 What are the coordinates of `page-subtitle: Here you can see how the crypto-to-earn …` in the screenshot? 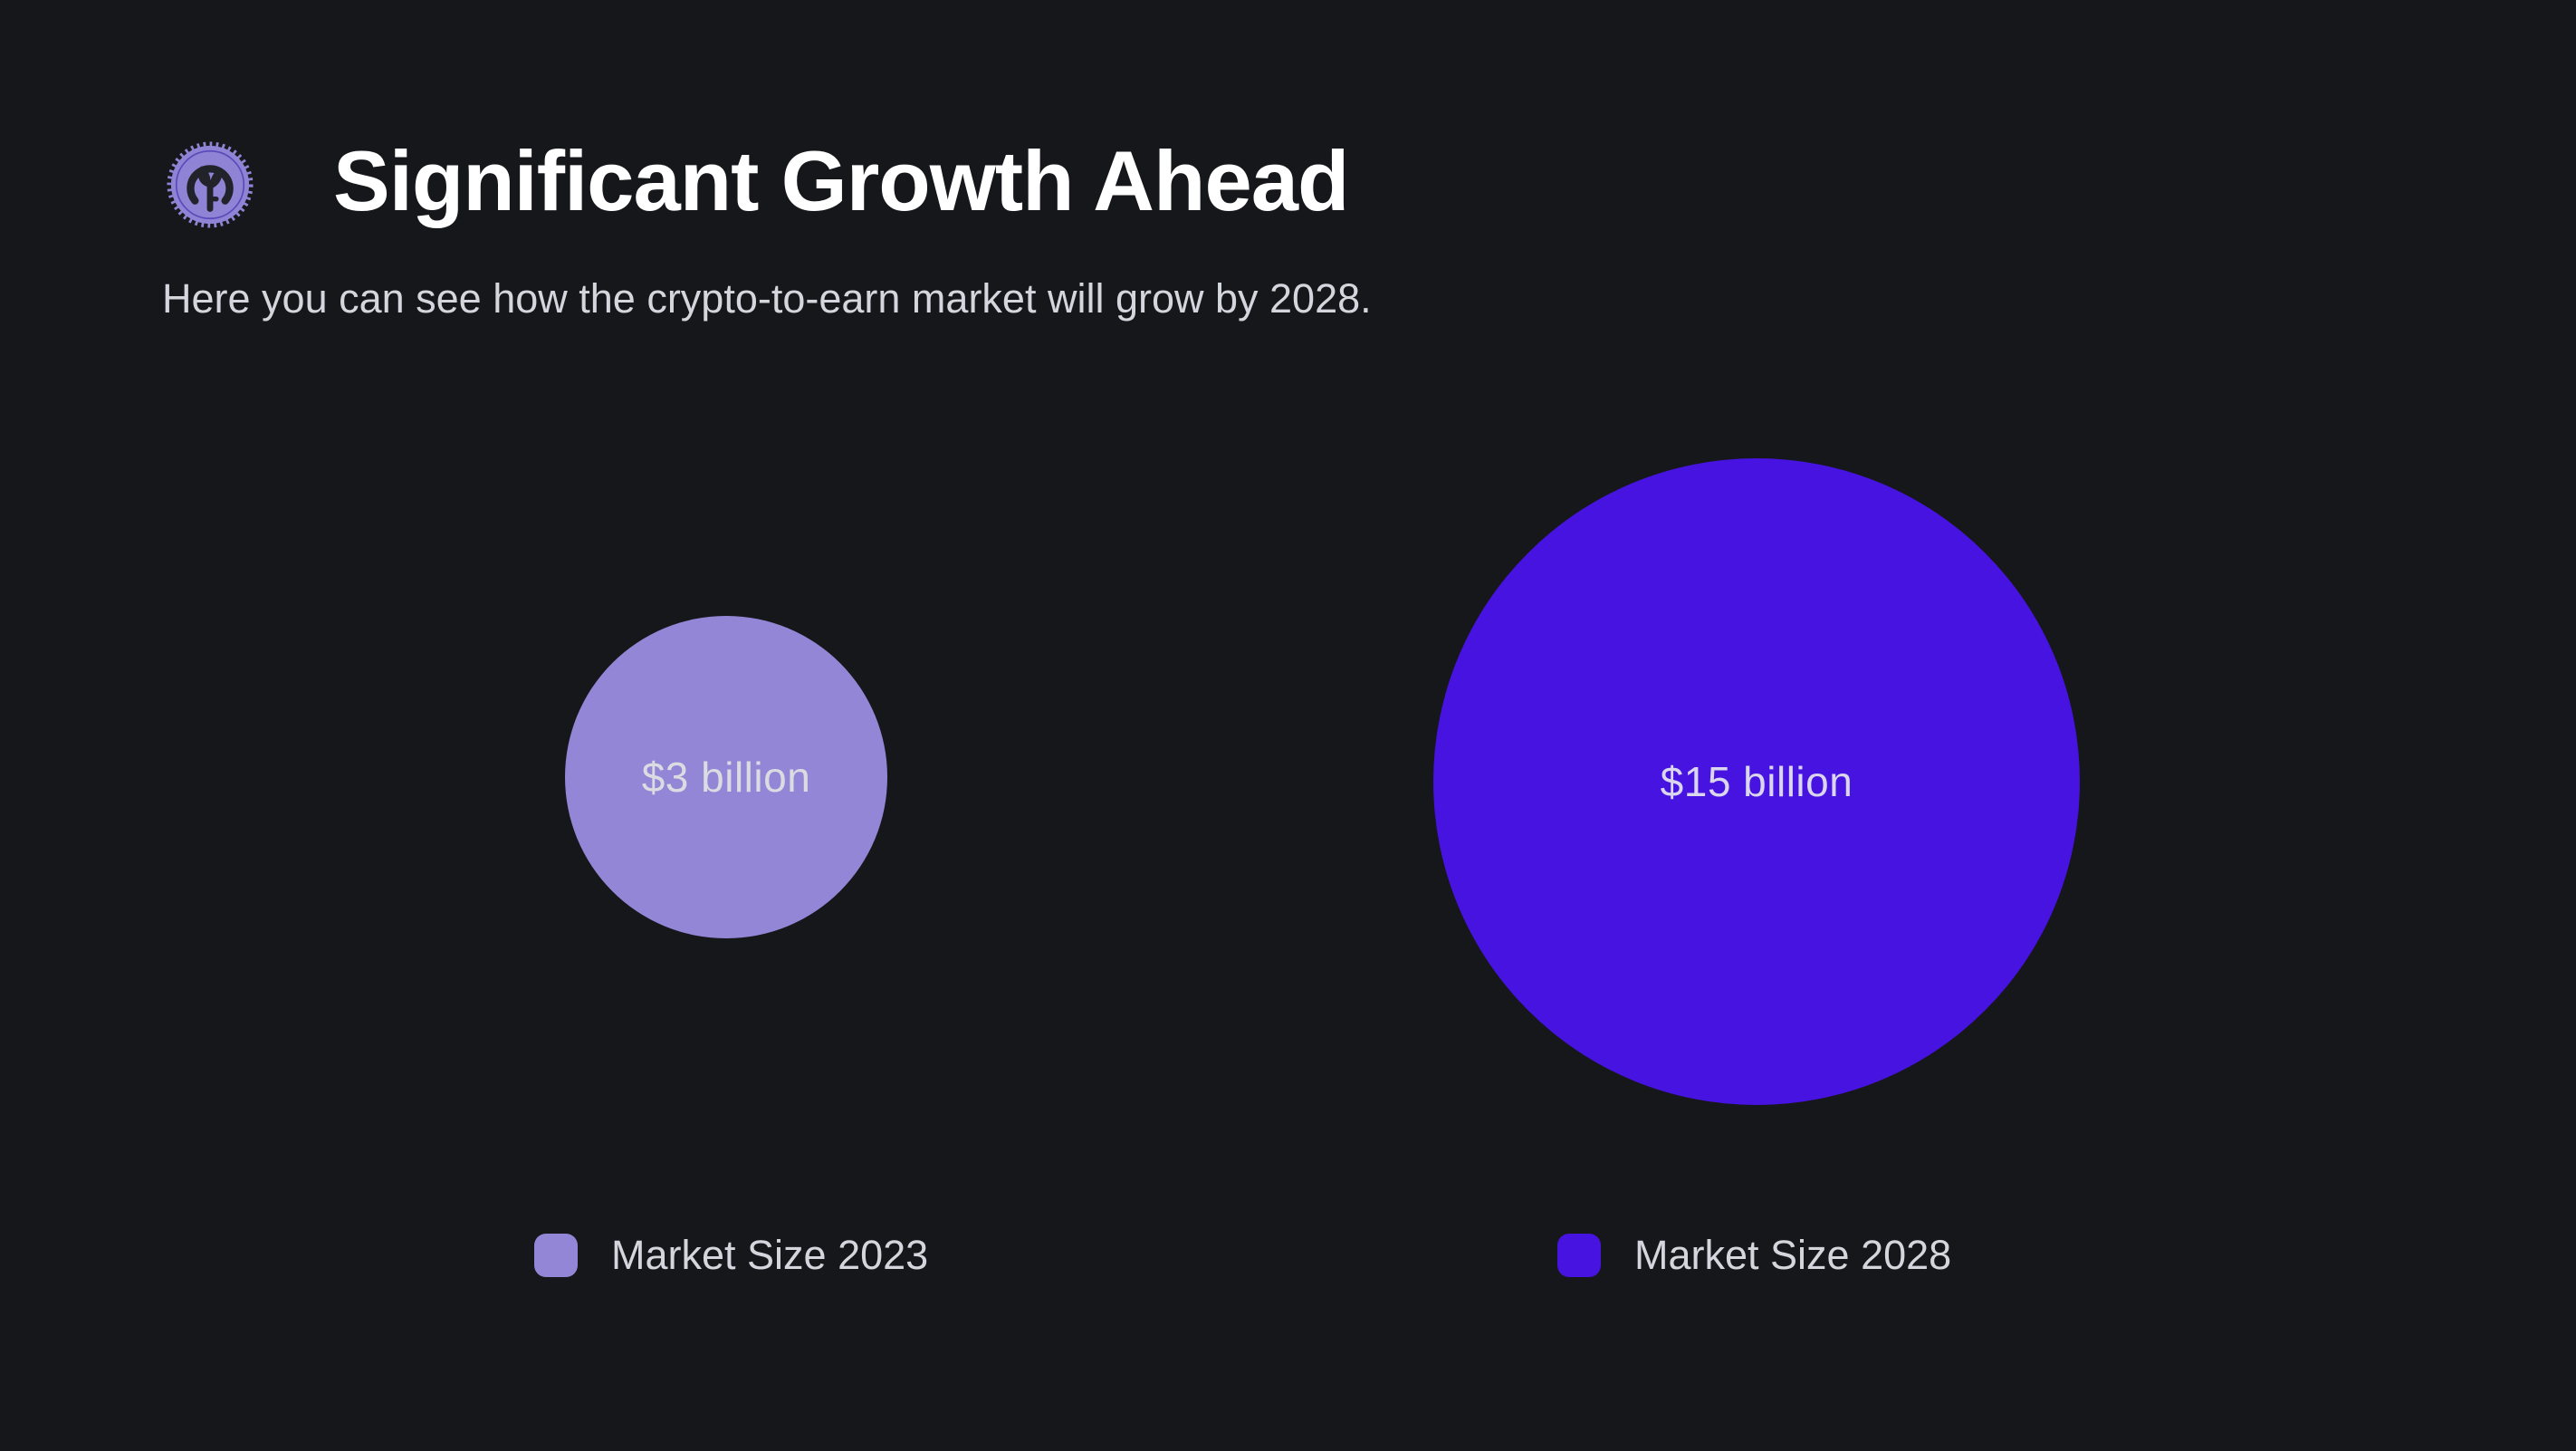 It's located at (767, 298).